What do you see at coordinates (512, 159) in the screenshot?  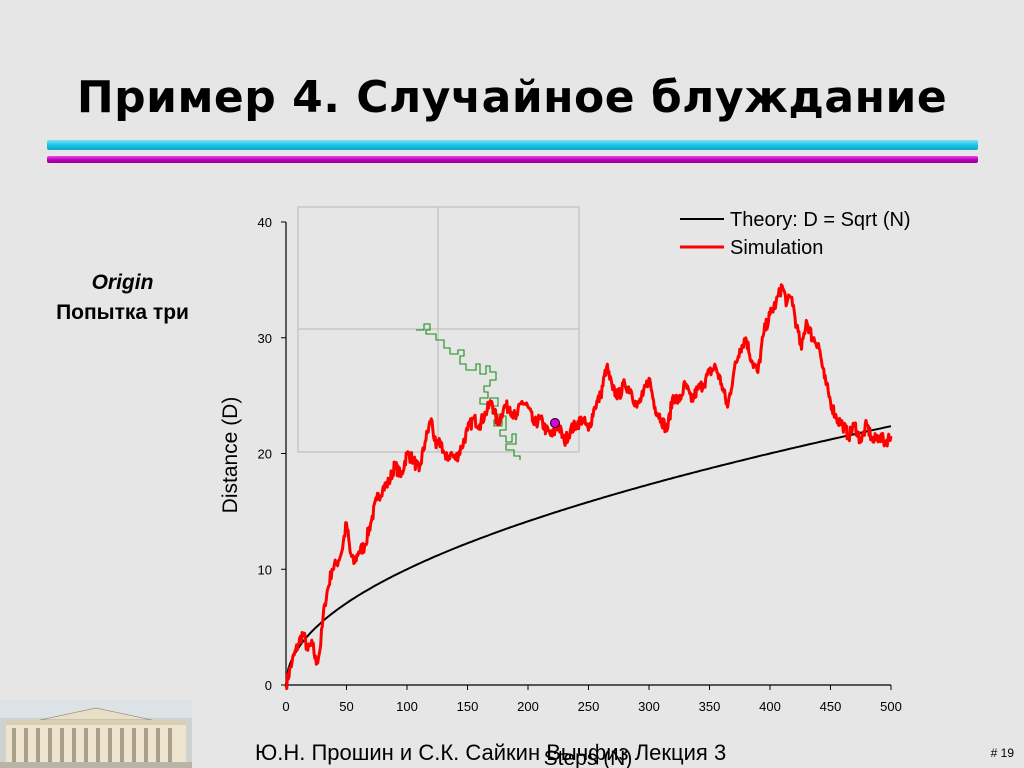 I see `title-underline-magenta` at bounding box center [512, 159].